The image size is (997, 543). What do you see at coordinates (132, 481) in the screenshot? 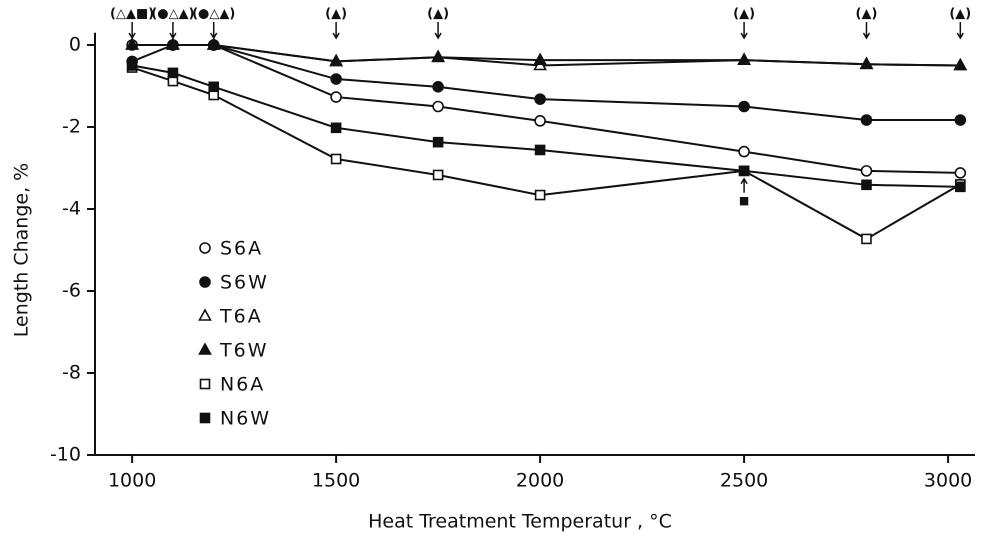
I see `x-tick-label: 1000` at bounding box center [132, 481].